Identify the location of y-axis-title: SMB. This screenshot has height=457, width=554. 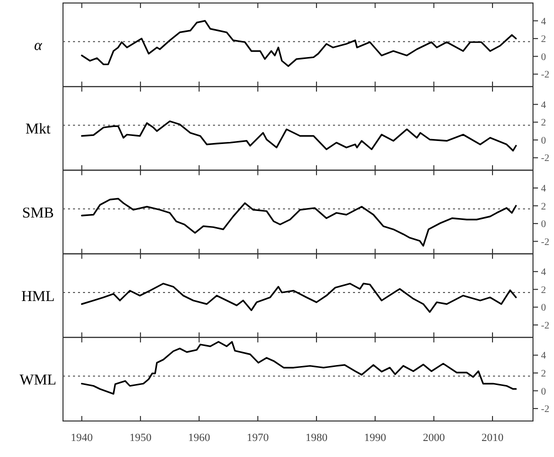
(38, 213).